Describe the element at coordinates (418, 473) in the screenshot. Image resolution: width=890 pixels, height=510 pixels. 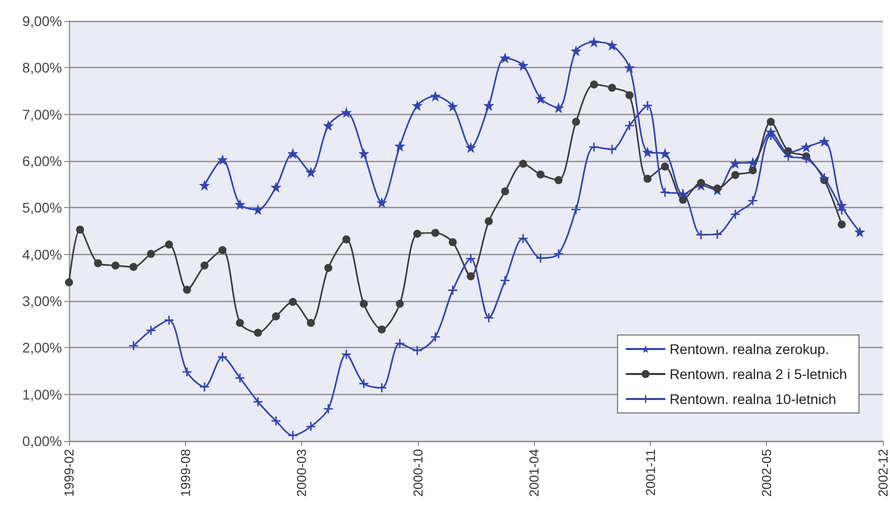
I see `x-tick-label: 2000-10` at that location.